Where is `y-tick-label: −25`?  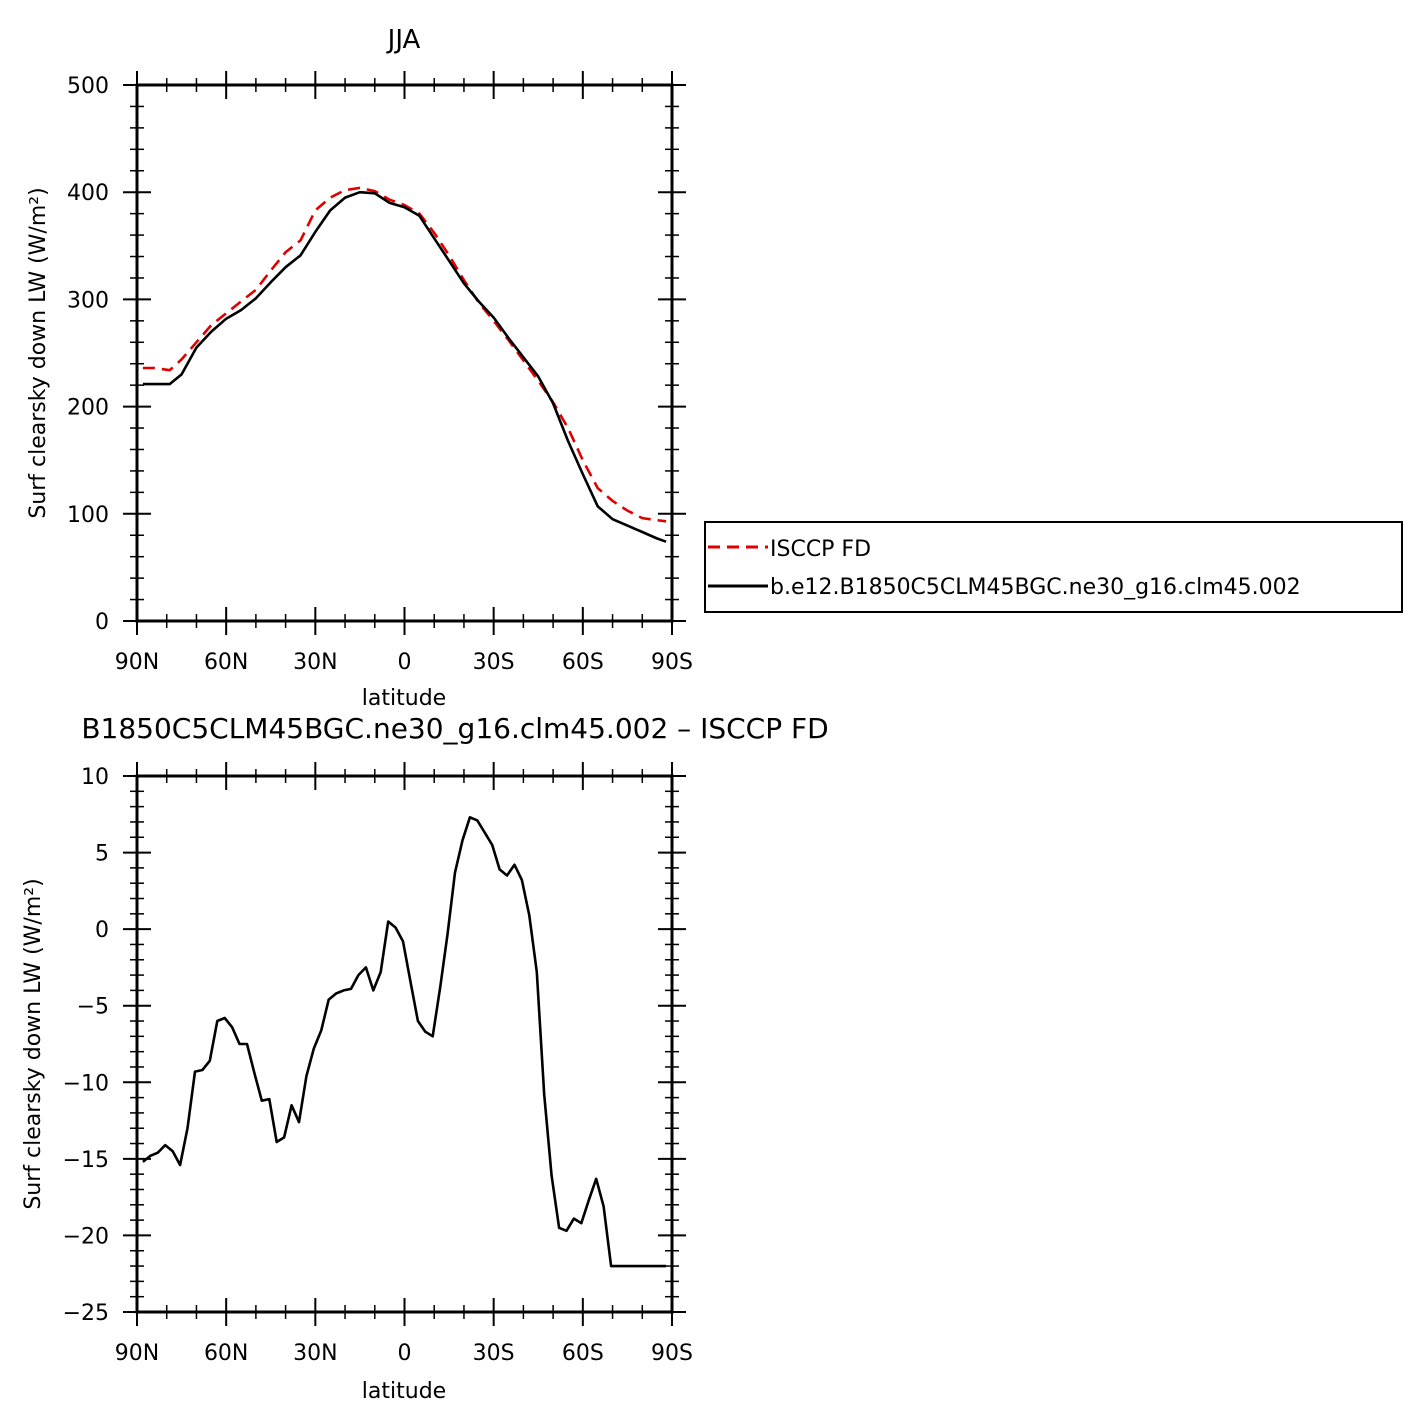
y-tick-label: −25 is located at coordinates (86, 1313).